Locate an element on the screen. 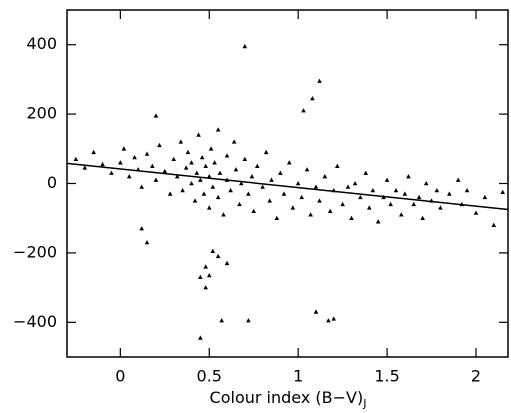 This screenshot has height=413, width=511. y-tick-label: −400 is located at coordinates (35, 321).